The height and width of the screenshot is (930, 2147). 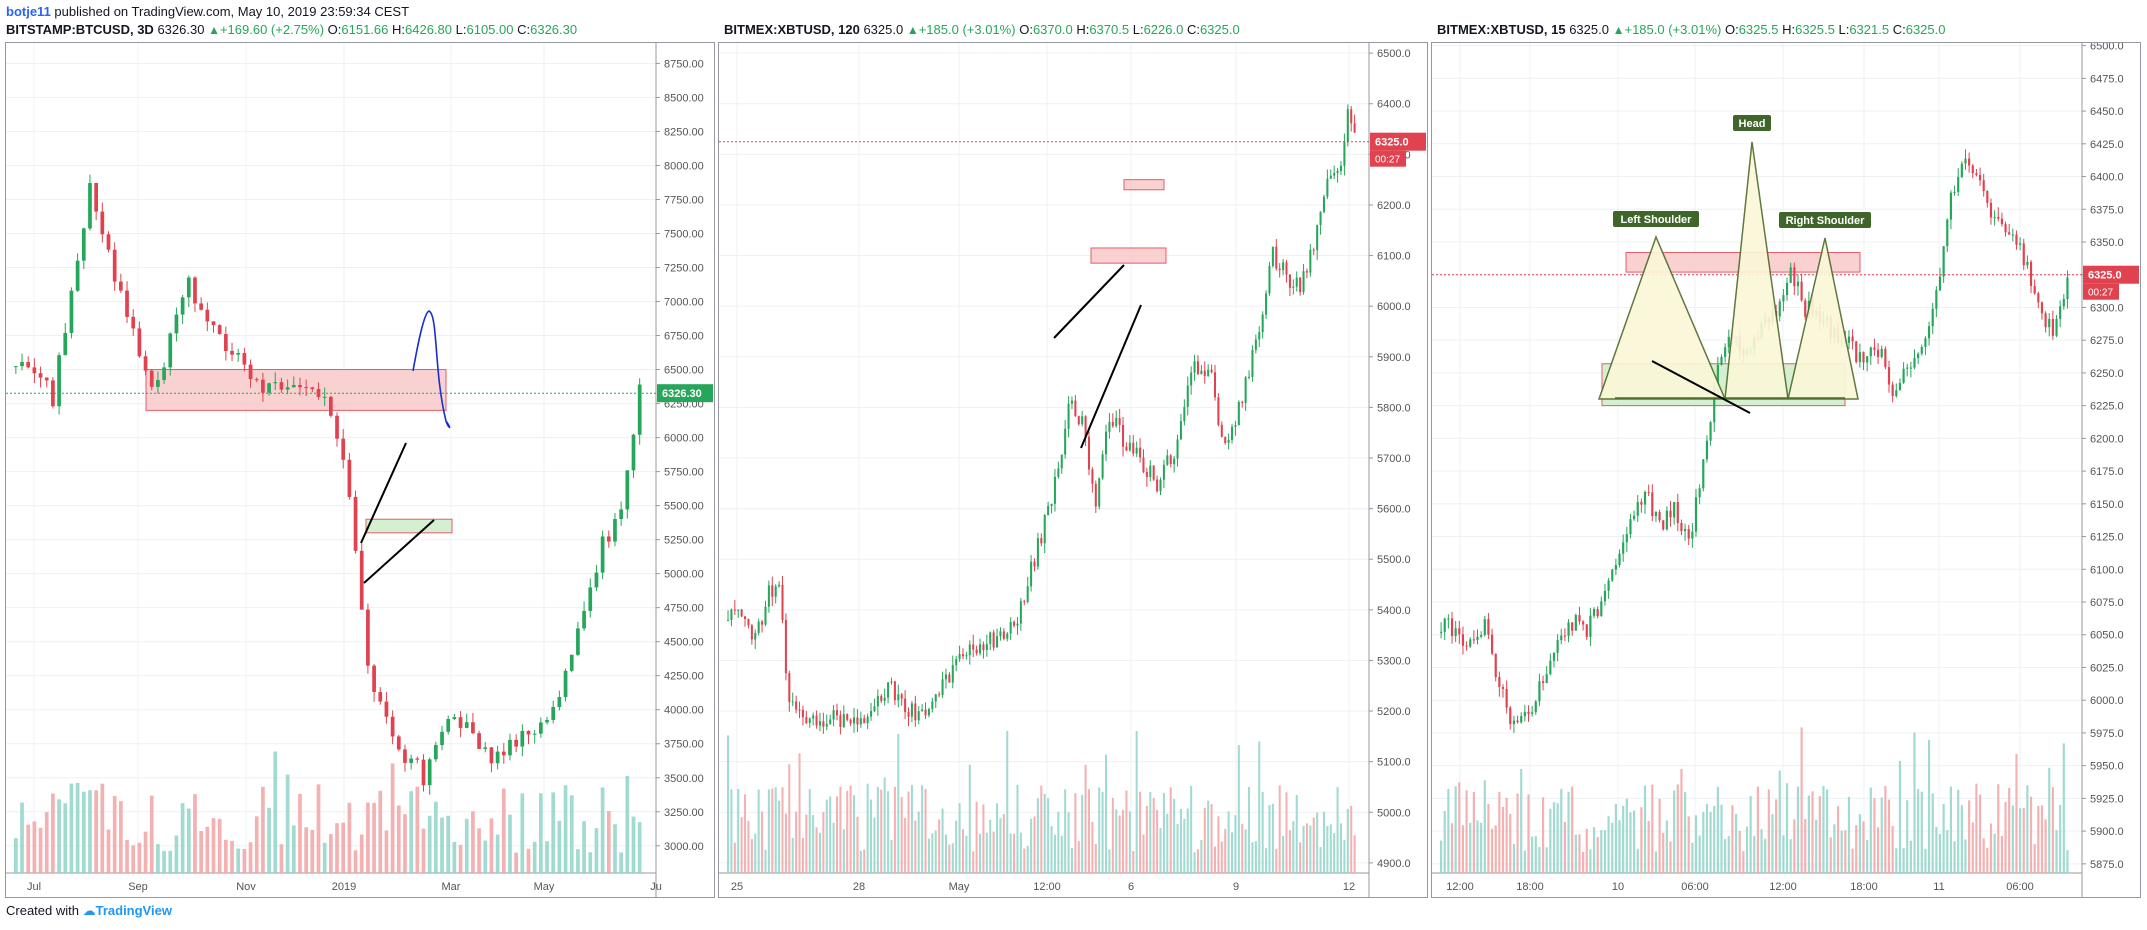 What do you see at coordinates (1394, 206) in the screenshot?
I see `y-tick-label: 6200.0` at bounding box center [1394, 206].